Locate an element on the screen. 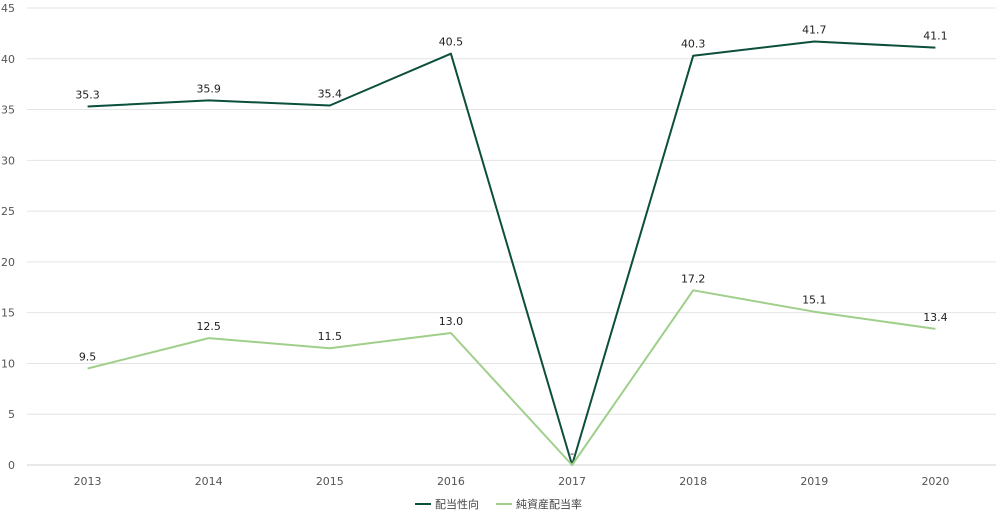 Image resolution: width=1000 pixels, height=514 pixels. x-axis: 2013 2014 2015 2016 2017 2018 2019 2020 is located at coordinates (512, 481).